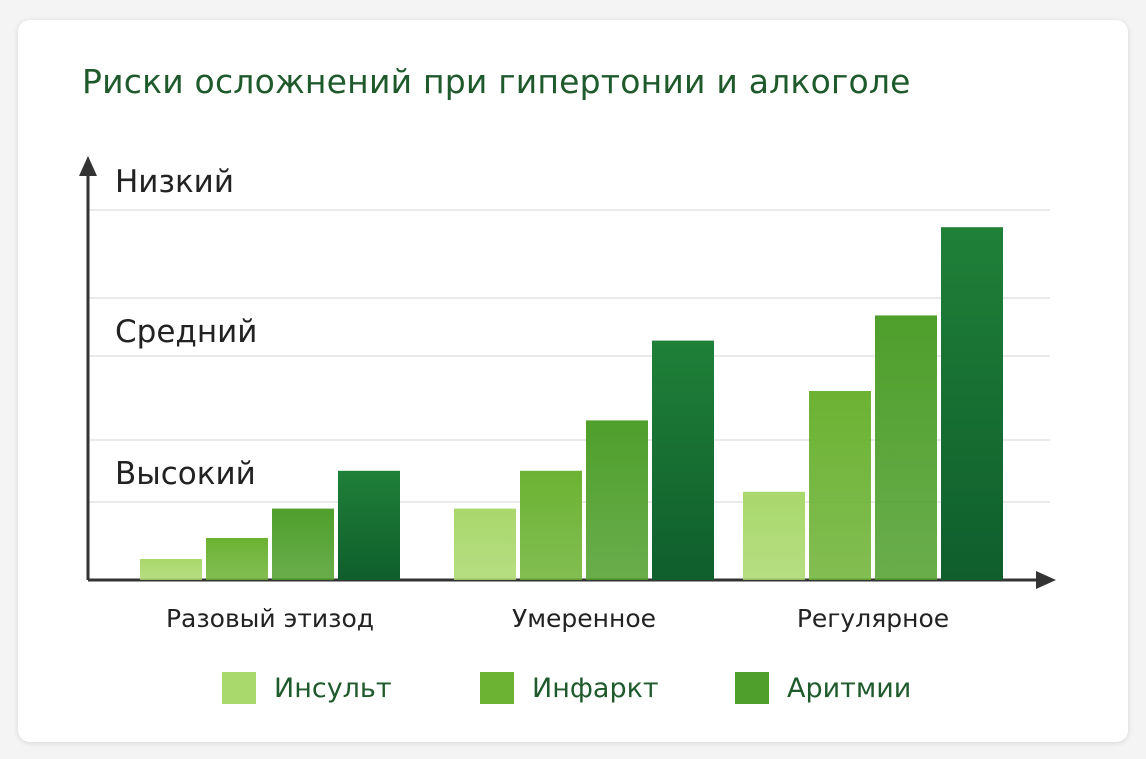 This screenshot has width=1146, height=759. What do you see at coordinates (849, 688) in the screenshot?
I see `legend-label: Аритмии` at bounding box center [849, 688].